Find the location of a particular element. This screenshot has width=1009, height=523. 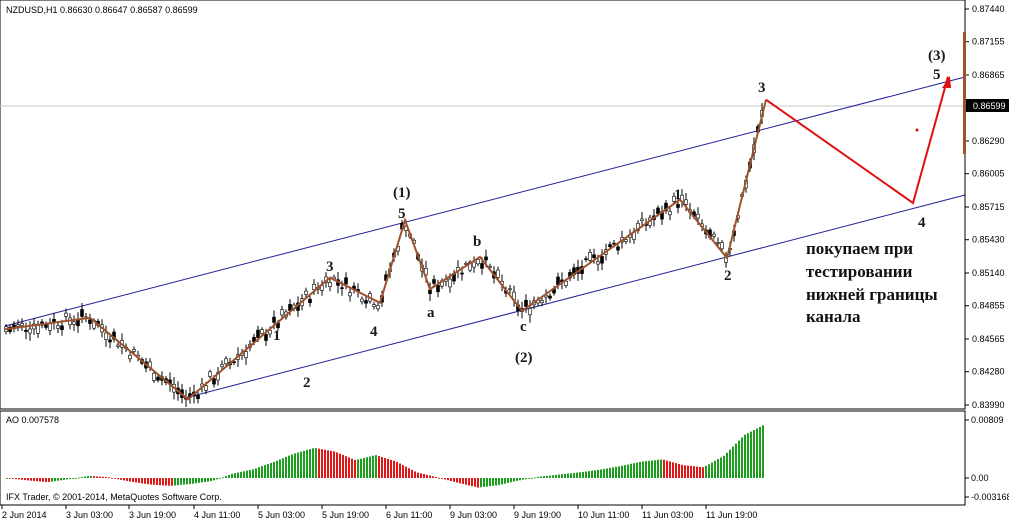

wave-label-3a: 3 is located at coordinates (330, 267).